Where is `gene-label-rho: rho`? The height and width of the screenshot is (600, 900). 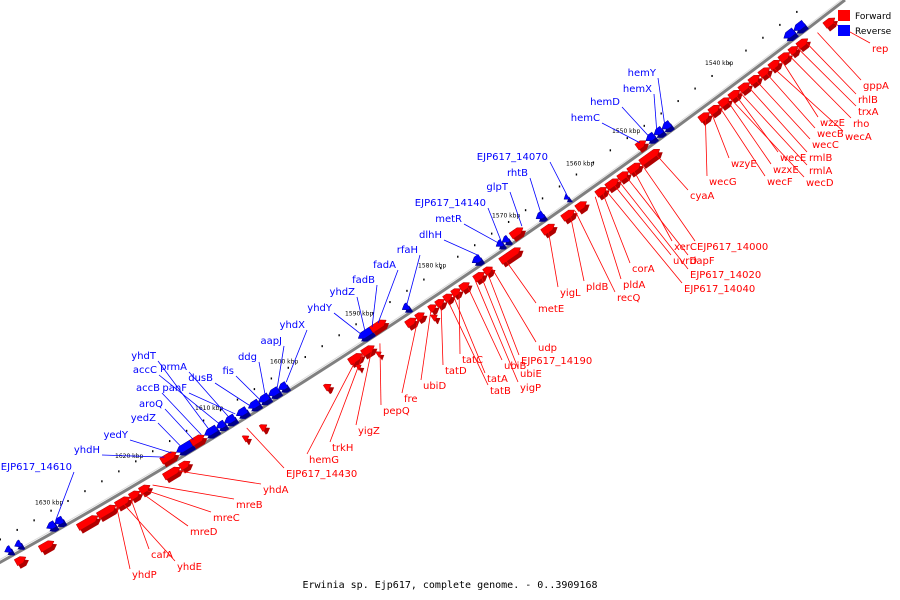
gene-label-rho: rho is located at coordinates (861, 124).